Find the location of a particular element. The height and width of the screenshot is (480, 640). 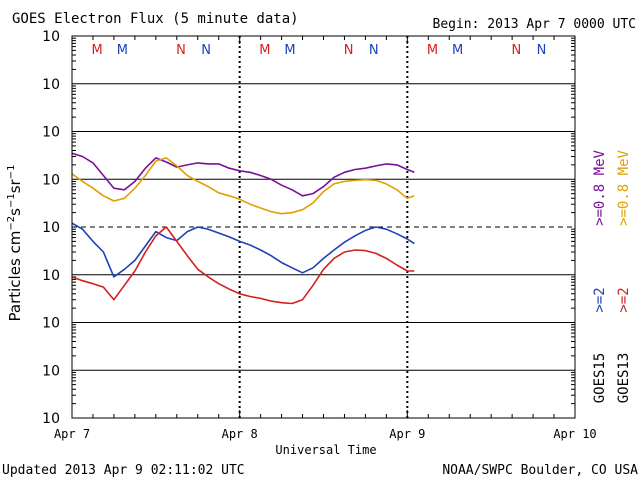

chart-title: GOES Electron Flux (5 minute data) is located at coordinates (155, 19).